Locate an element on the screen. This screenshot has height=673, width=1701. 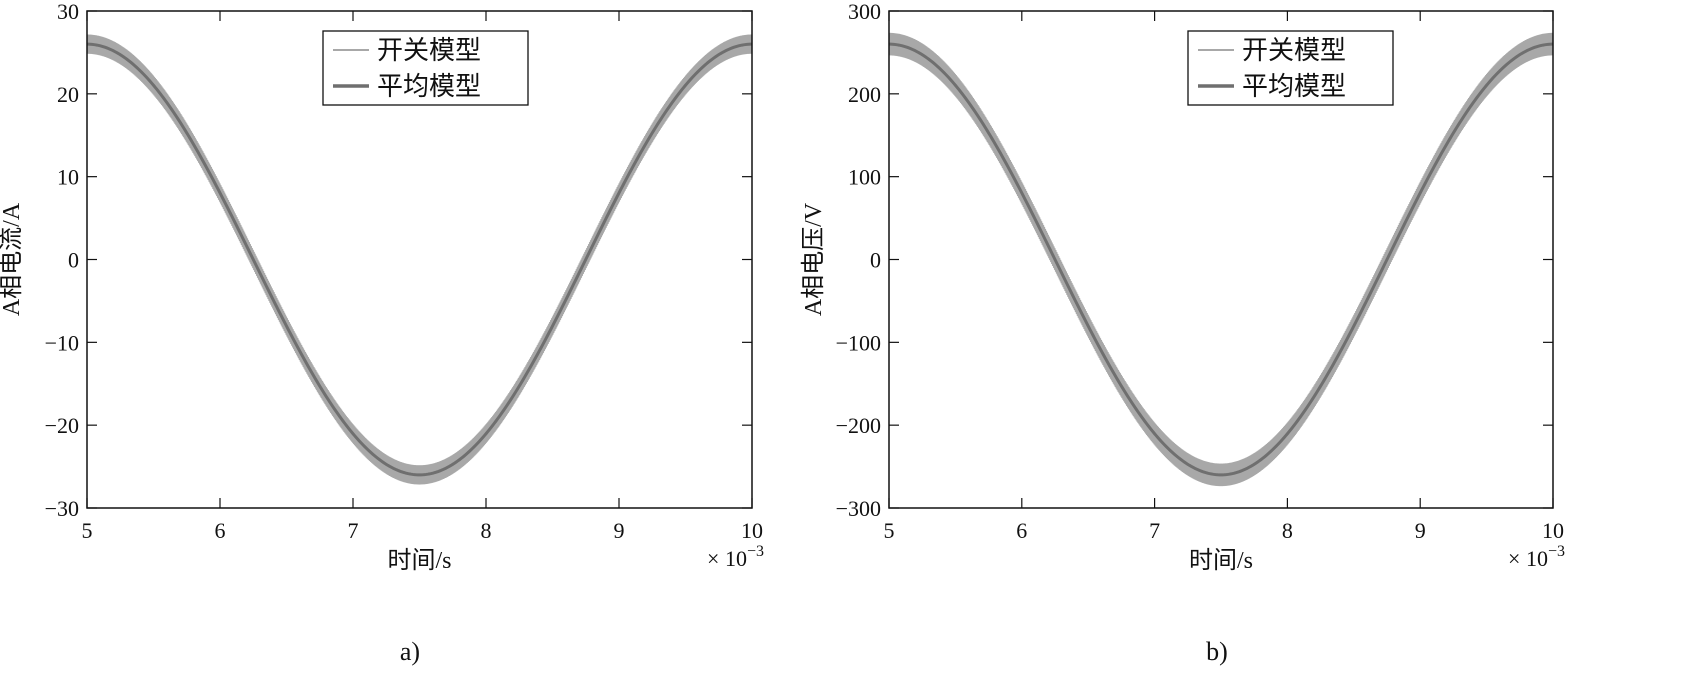
y-axis-label: A相电流/A is located at coordinates (12, 259).